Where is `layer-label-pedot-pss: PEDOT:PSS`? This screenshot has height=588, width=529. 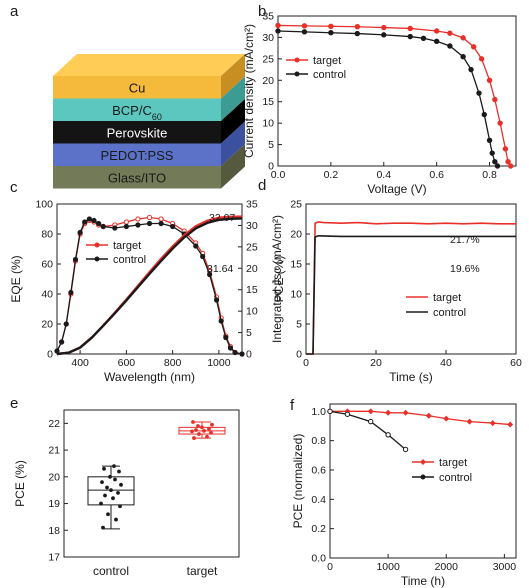 layer-label-pedot-pss: PEDOT:PSS is located at coordinates (137, 155).